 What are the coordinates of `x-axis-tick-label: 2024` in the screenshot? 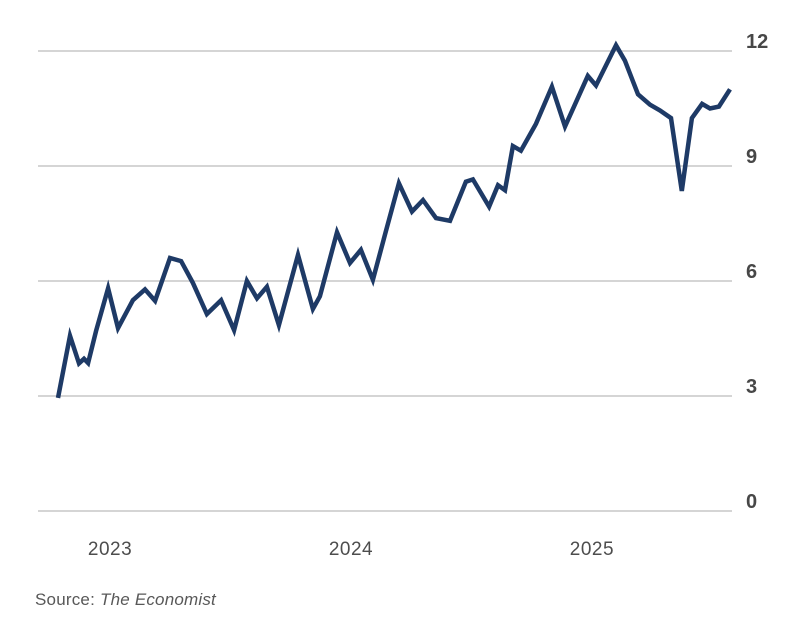 It's located at (351, 549).